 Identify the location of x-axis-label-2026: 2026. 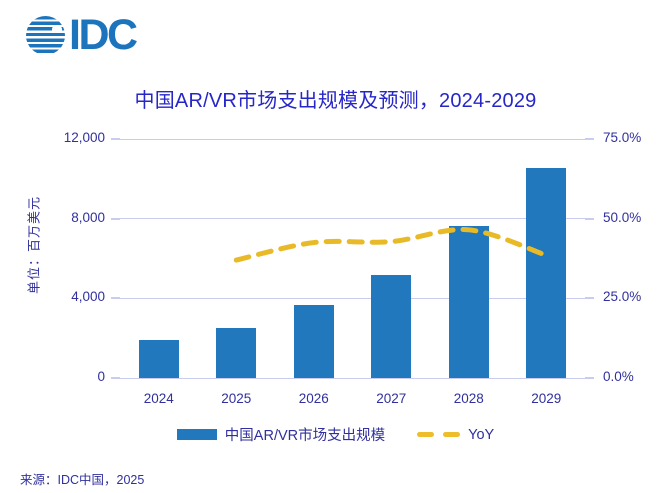
(313, 398).